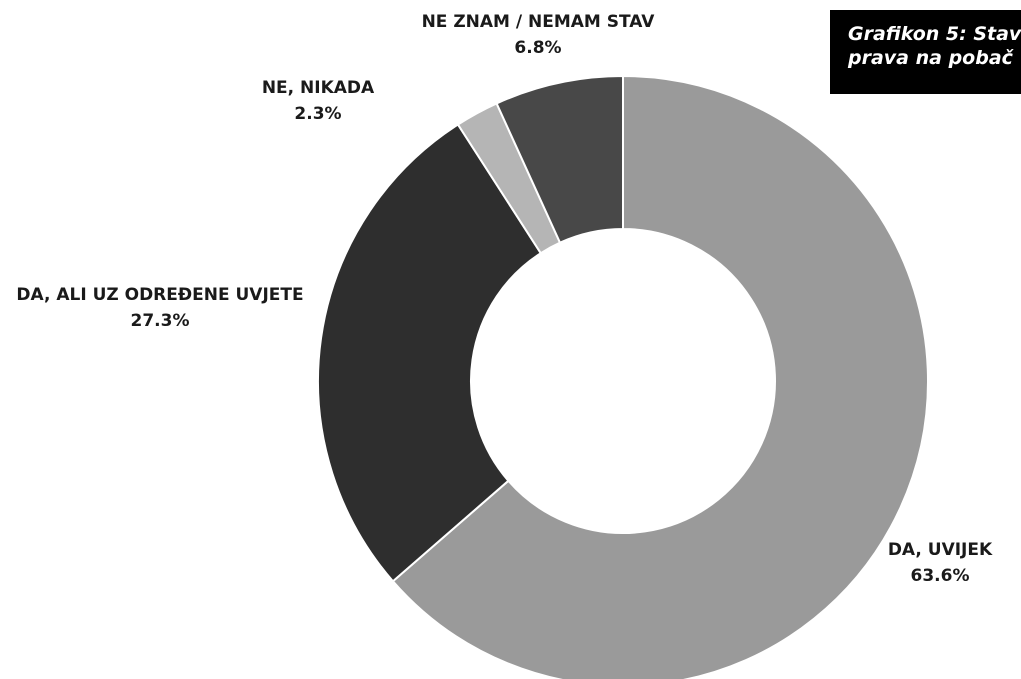 Image resolution: width=1021 pixels, height=679 pixels. I want to click on slice-label-3: NE ZNAM / NEMAM STAV, so click(539, 22).